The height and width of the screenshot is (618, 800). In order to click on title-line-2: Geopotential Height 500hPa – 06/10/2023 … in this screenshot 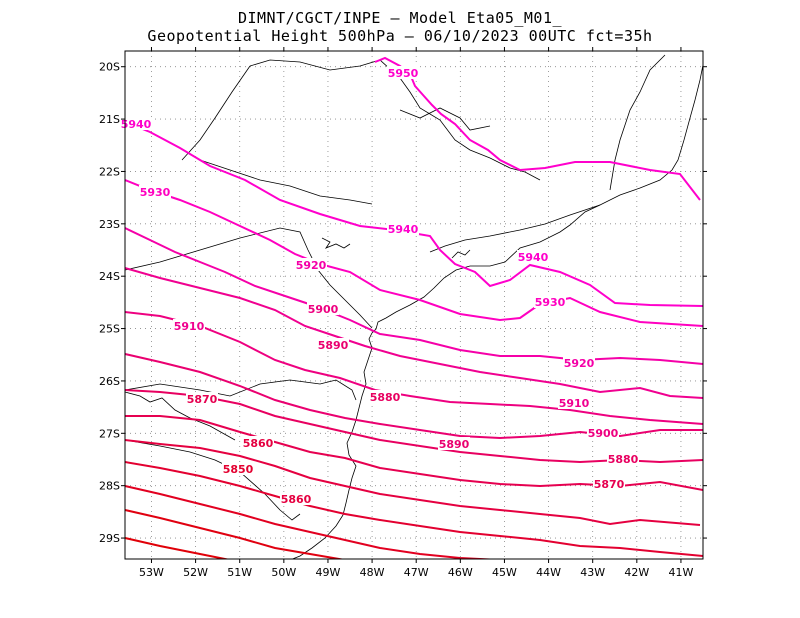, I will do `click(400, 36)`.